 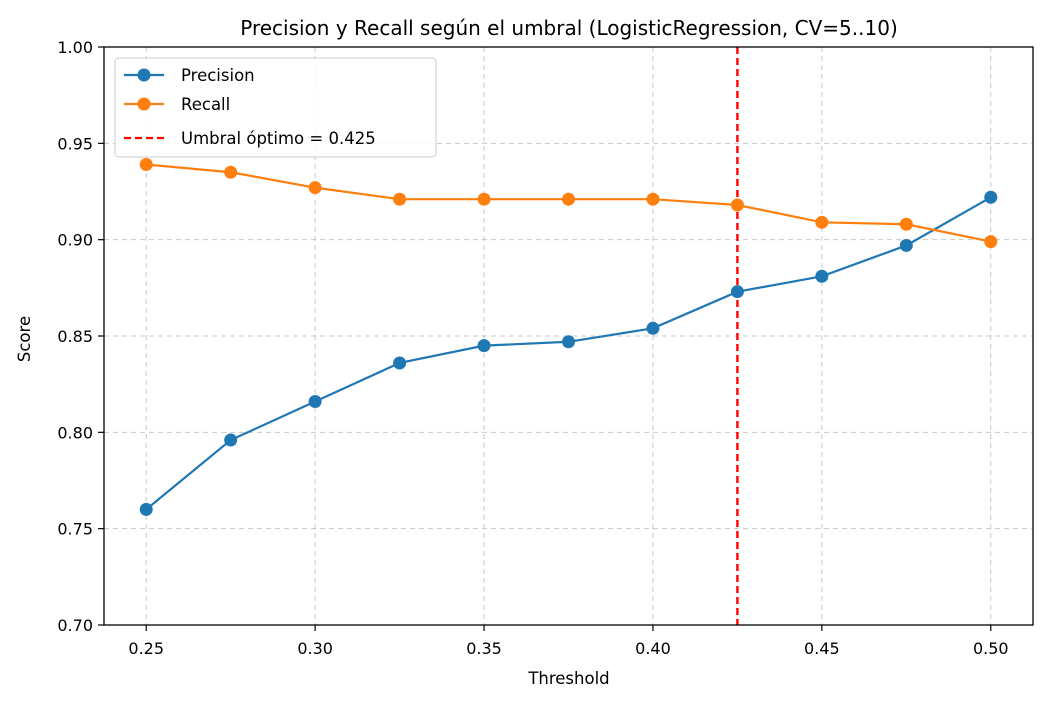 I want to click on x-tick-label: 0.45, so click(x=822, y=648).